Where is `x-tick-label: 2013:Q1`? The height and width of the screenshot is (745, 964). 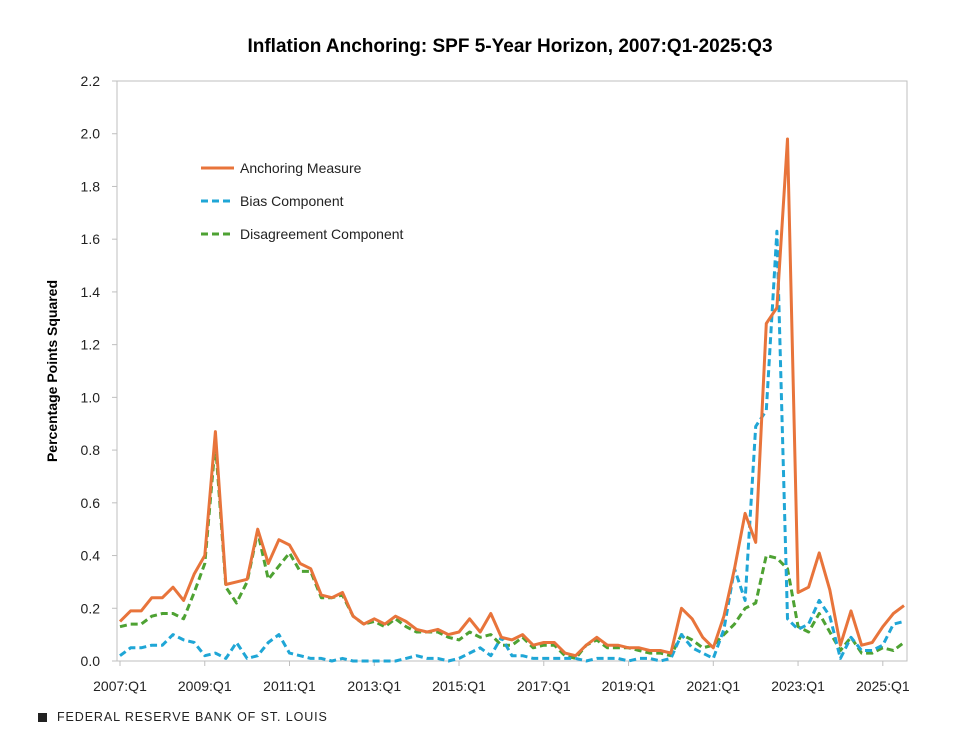
x-tick-label: 2013:Q1 is located at coordinates (374, 686).